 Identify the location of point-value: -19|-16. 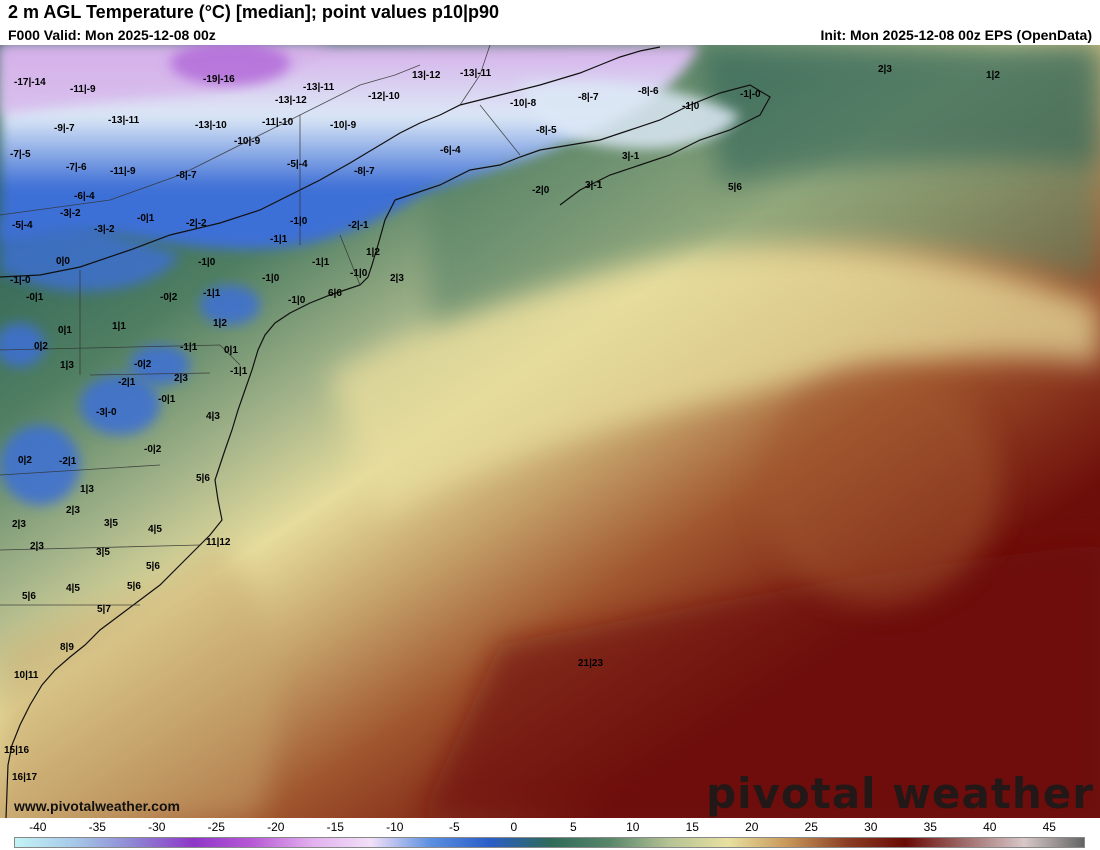
(219, 79).